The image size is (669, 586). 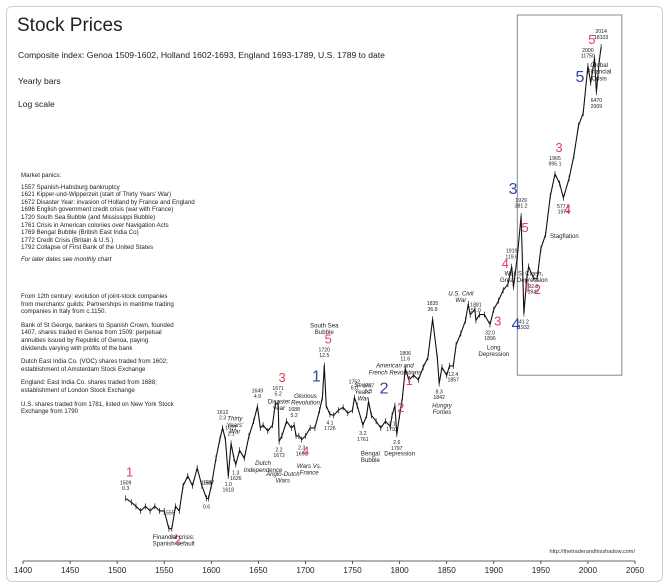 I want to click on source-credit: http://thetraderandhisshadow.com/, so click(x=592, y=552).